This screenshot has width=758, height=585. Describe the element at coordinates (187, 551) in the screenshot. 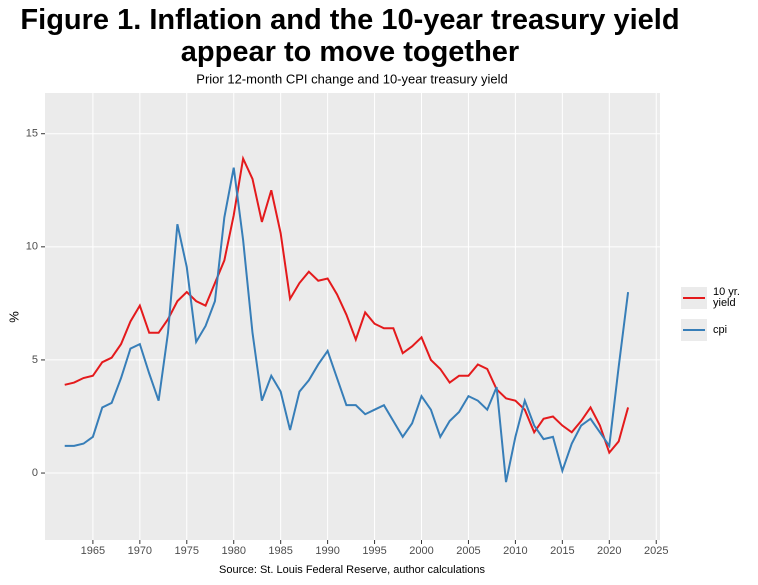

I see `x-tick-label: 1975` at that location.